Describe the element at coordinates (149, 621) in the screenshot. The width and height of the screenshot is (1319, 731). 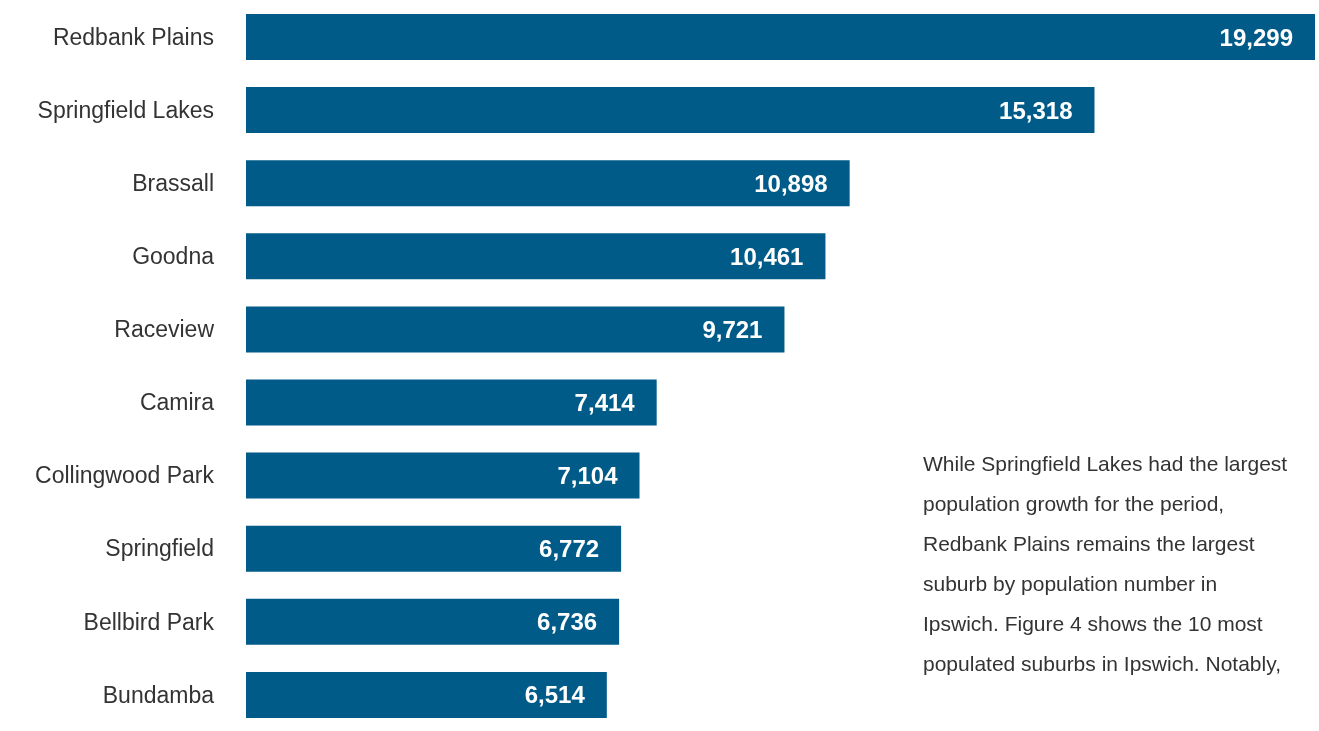
I see `y-tick-label: Bellbird Park` at that location.